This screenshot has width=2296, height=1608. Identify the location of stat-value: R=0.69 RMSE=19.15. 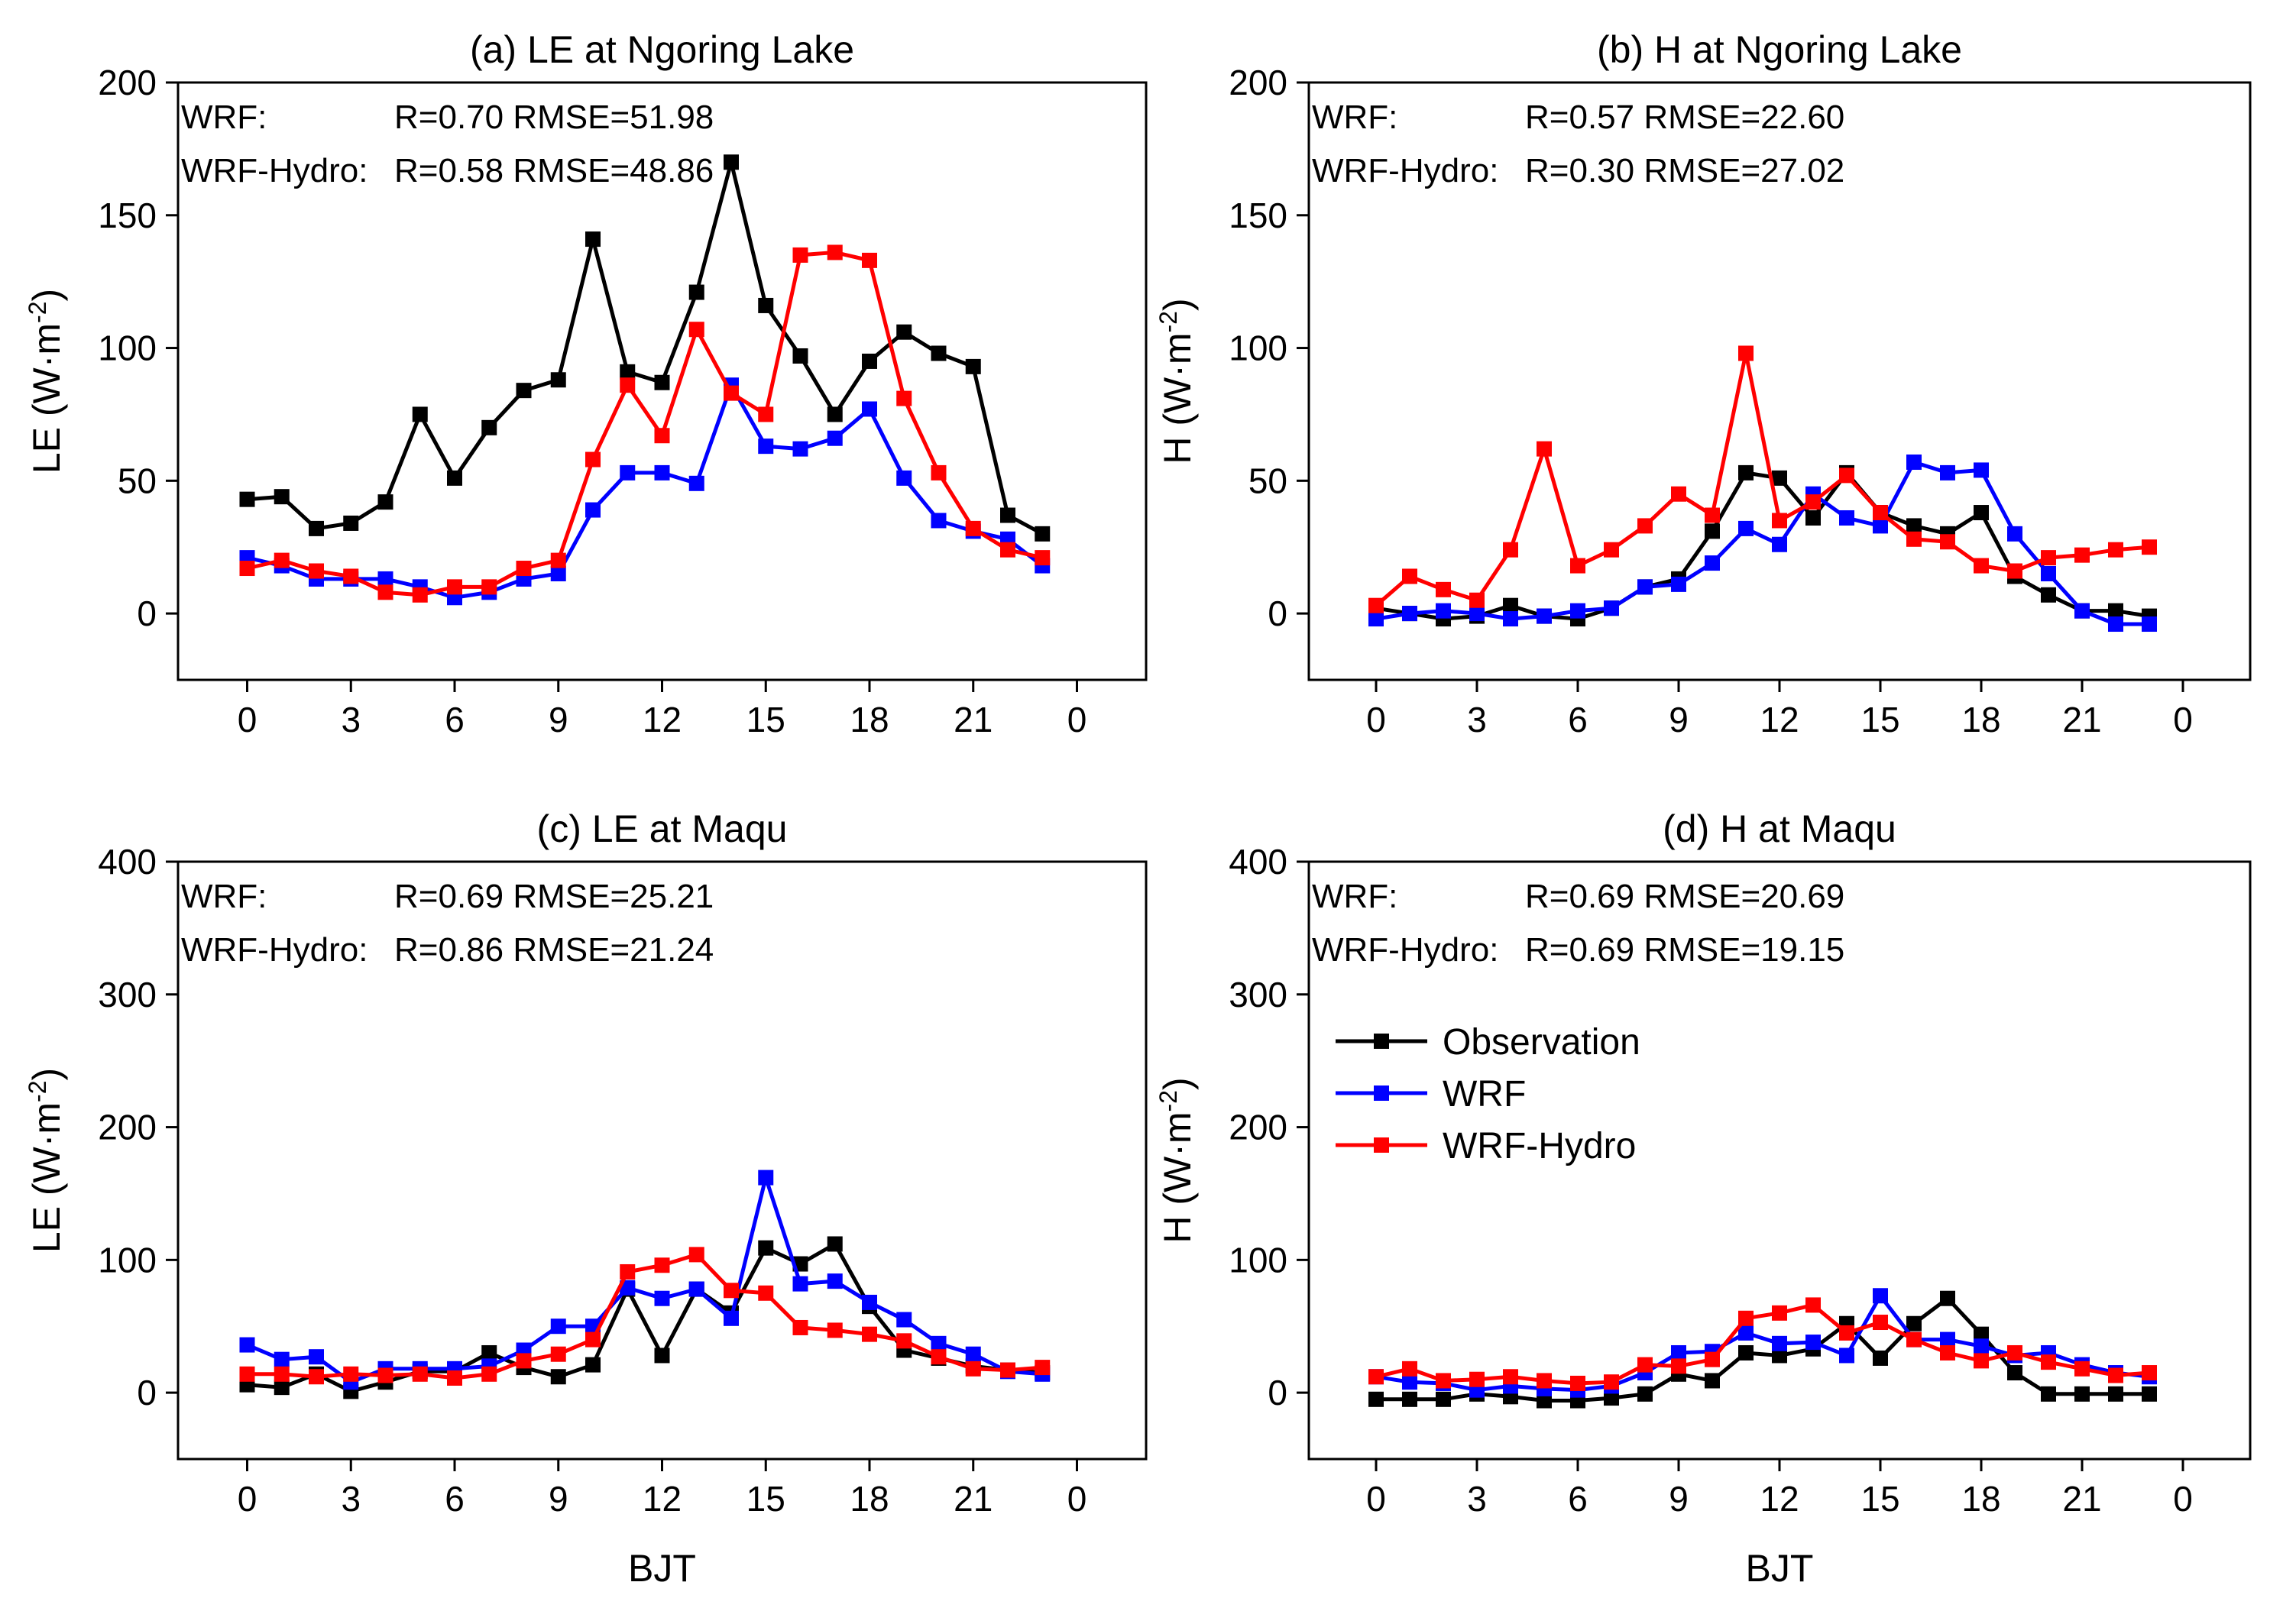
(1685, 950).